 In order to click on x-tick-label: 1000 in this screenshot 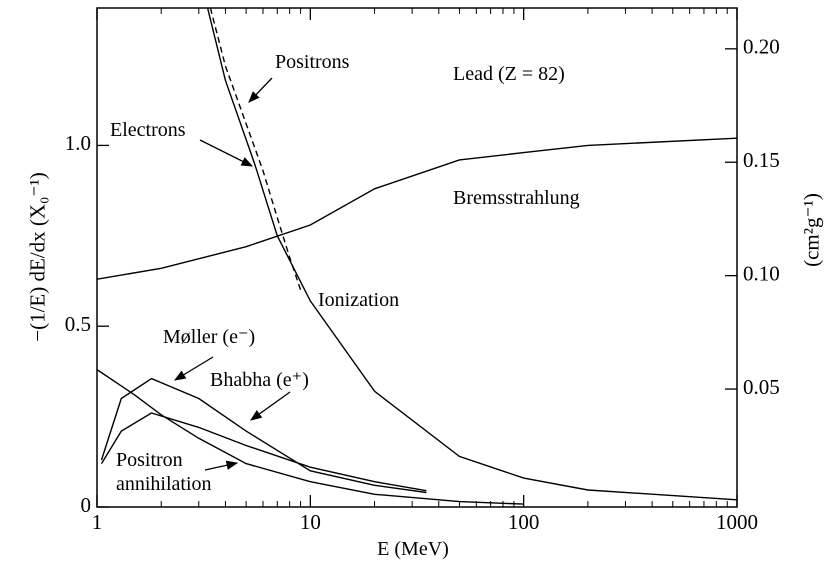, I will do `click(737, 522)`.